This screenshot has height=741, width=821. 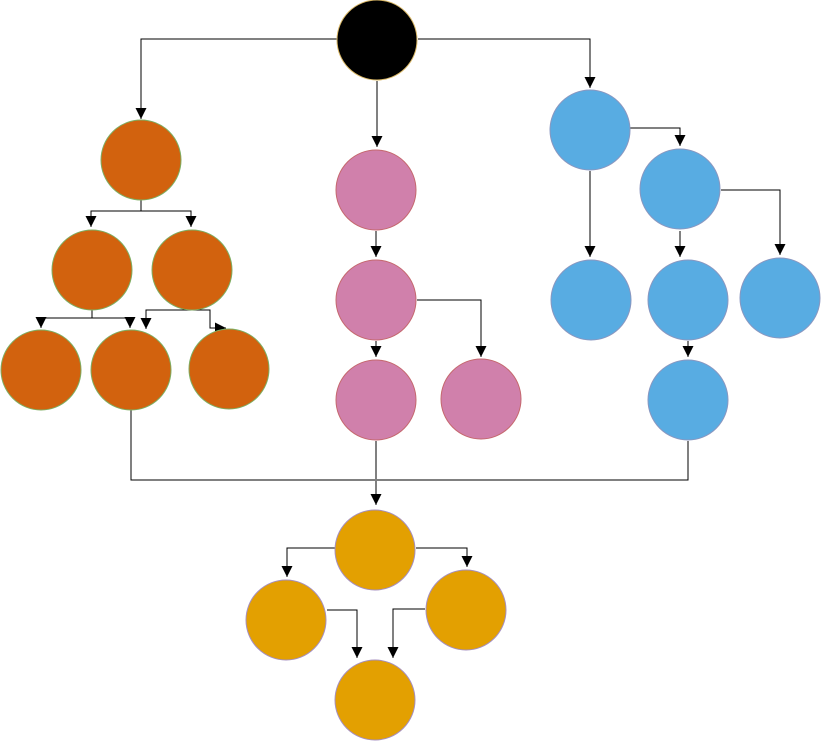 What do you see at coordinates (64, 319) in the screenshot?
I see `edge-o2-o4` at bounding box center [64, 319].